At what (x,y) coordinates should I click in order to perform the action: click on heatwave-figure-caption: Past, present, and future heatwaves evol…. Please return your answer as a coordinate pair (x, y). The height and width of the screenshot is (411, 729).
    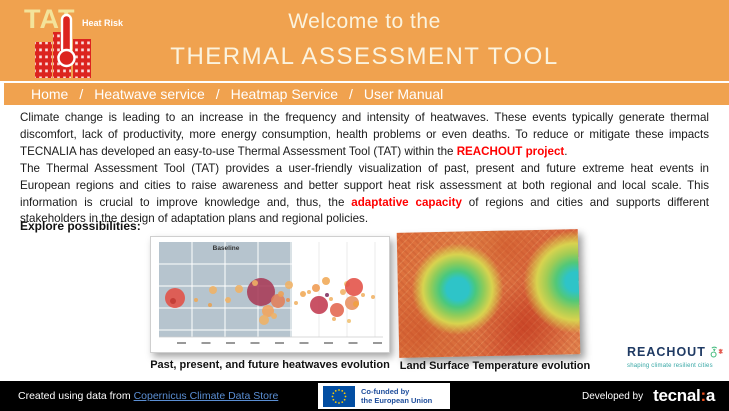
    Looking at the image, I should click on (270, 365).